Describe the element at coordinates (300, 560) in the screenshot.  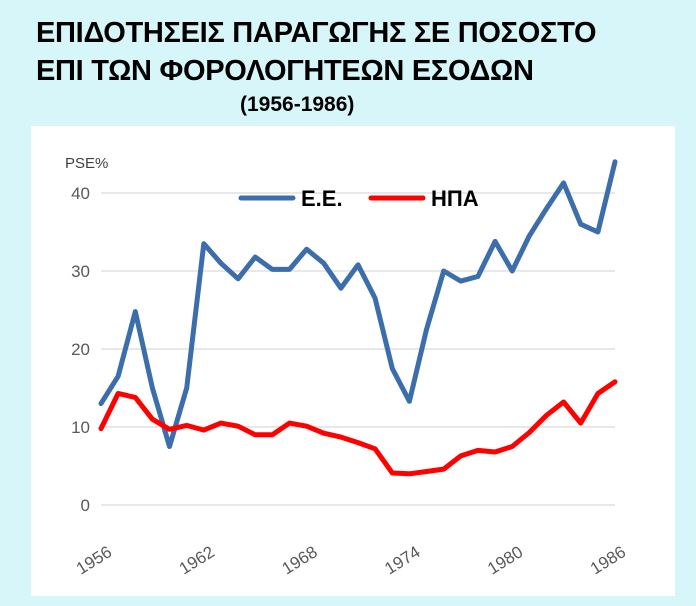
I see `x-tick-label-1968: 1968` at that location.